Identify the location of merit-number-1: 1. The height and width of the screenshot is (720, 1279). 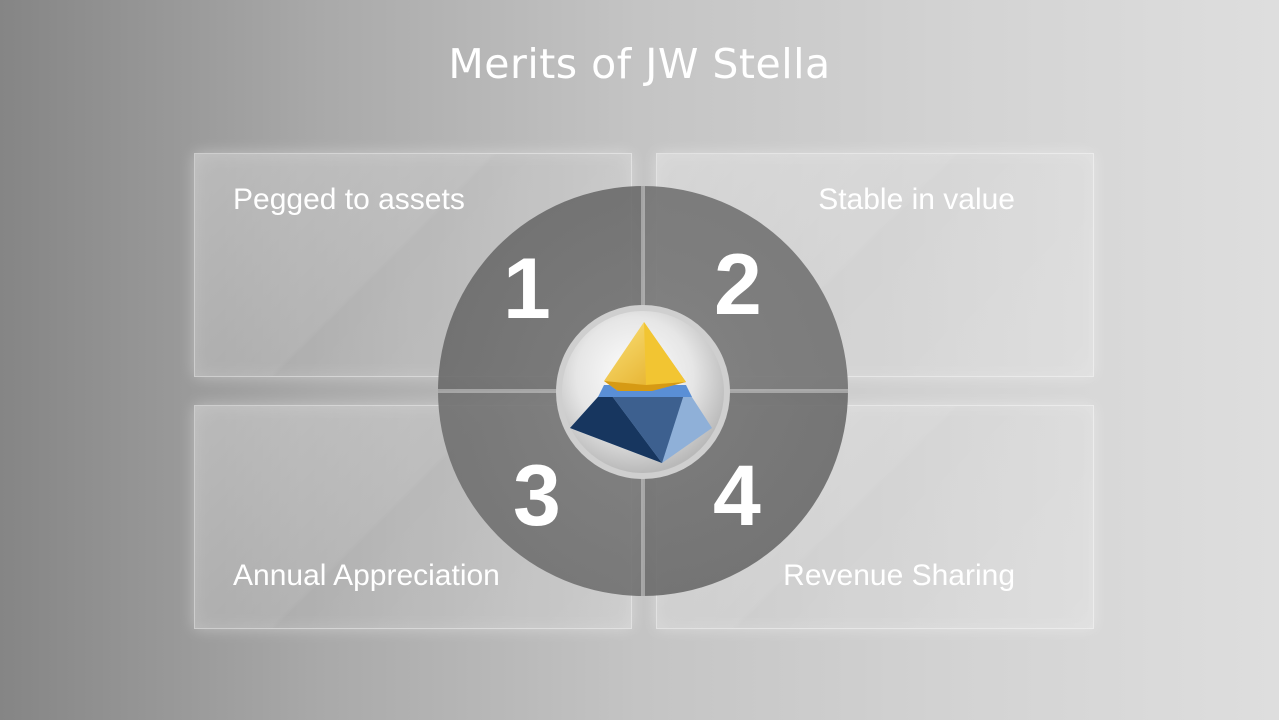
(527, 289).